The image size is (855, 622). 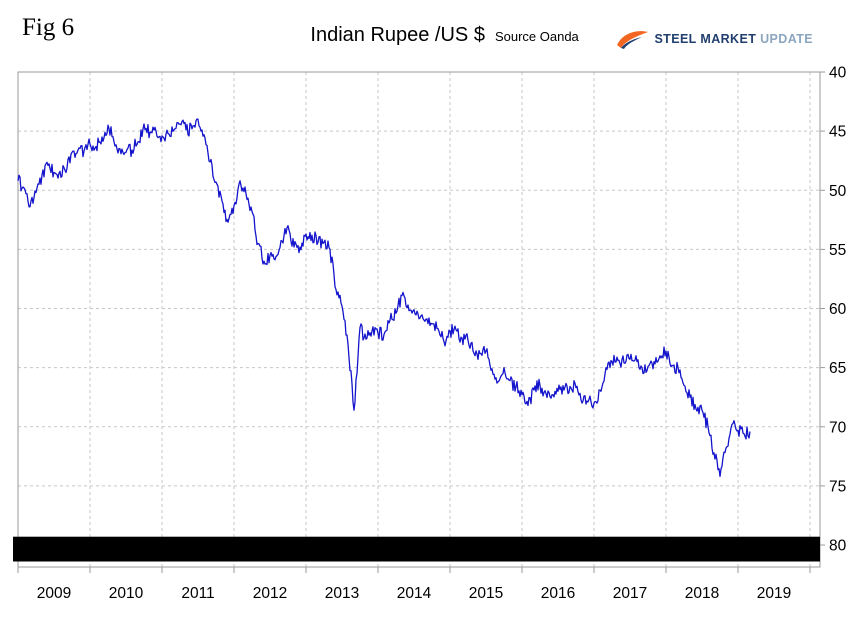 What do you see at coordinates (126, 593) in the screenshot?
I see `x-axis-label: 2010` at bounding box center [126, 593].